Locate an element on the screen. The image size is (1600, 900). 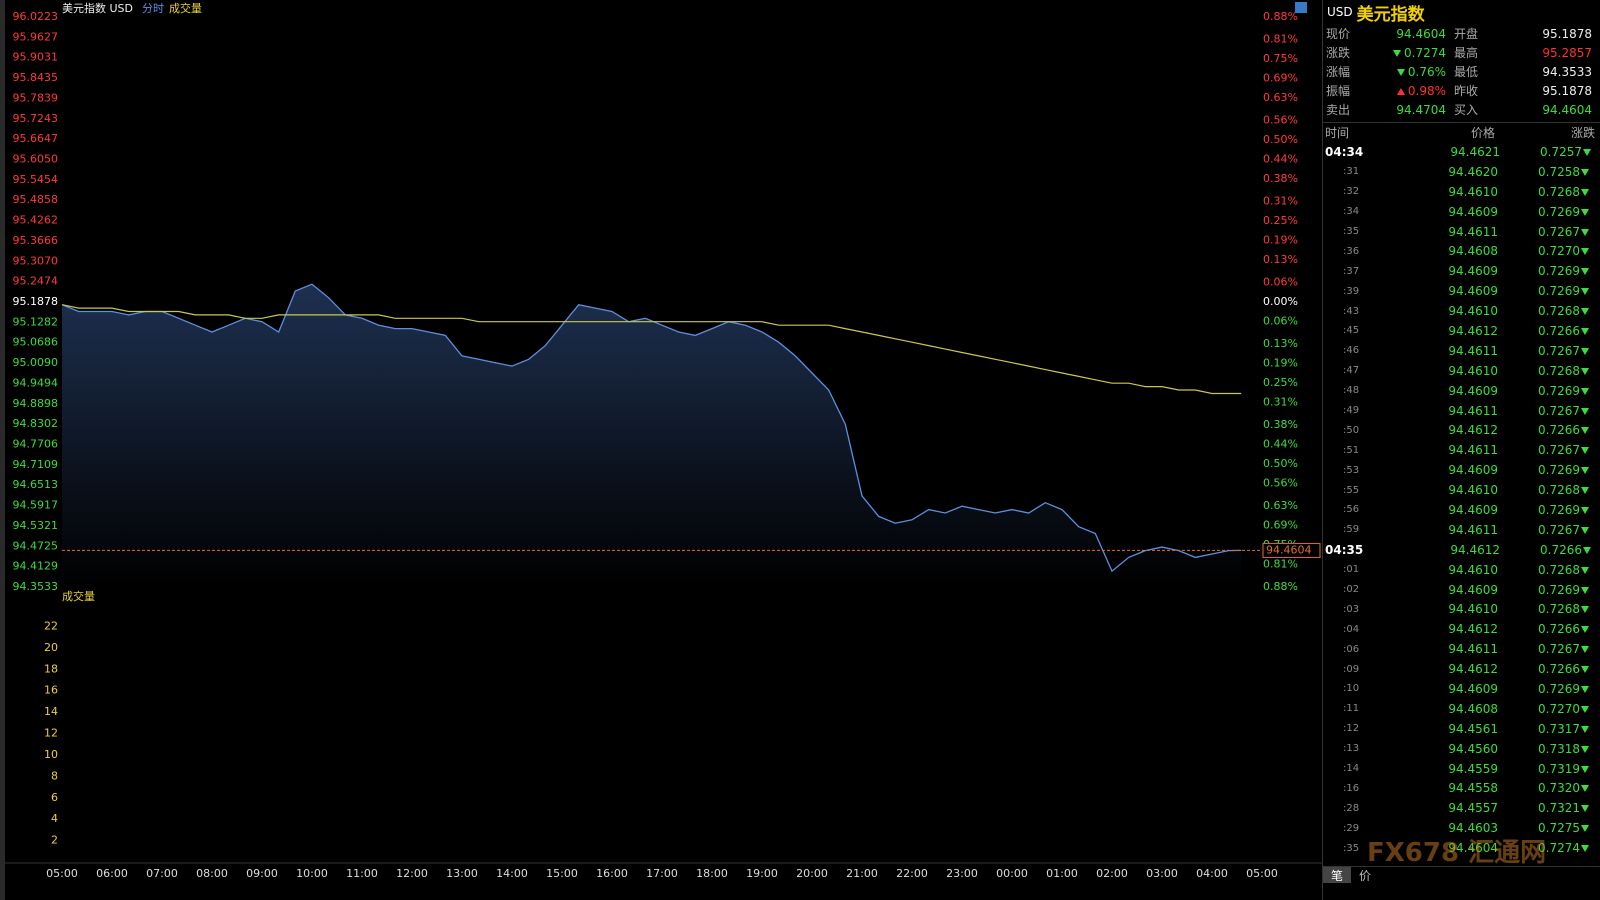
y-tick-label: 95.8435 is located at coordinates (36, 77).